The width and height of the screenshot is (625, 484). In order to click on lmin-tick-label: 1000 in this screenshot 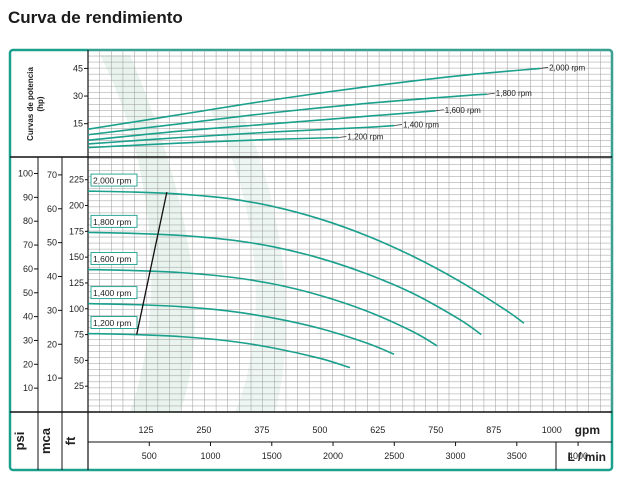, I will do `click(210, 456)`.